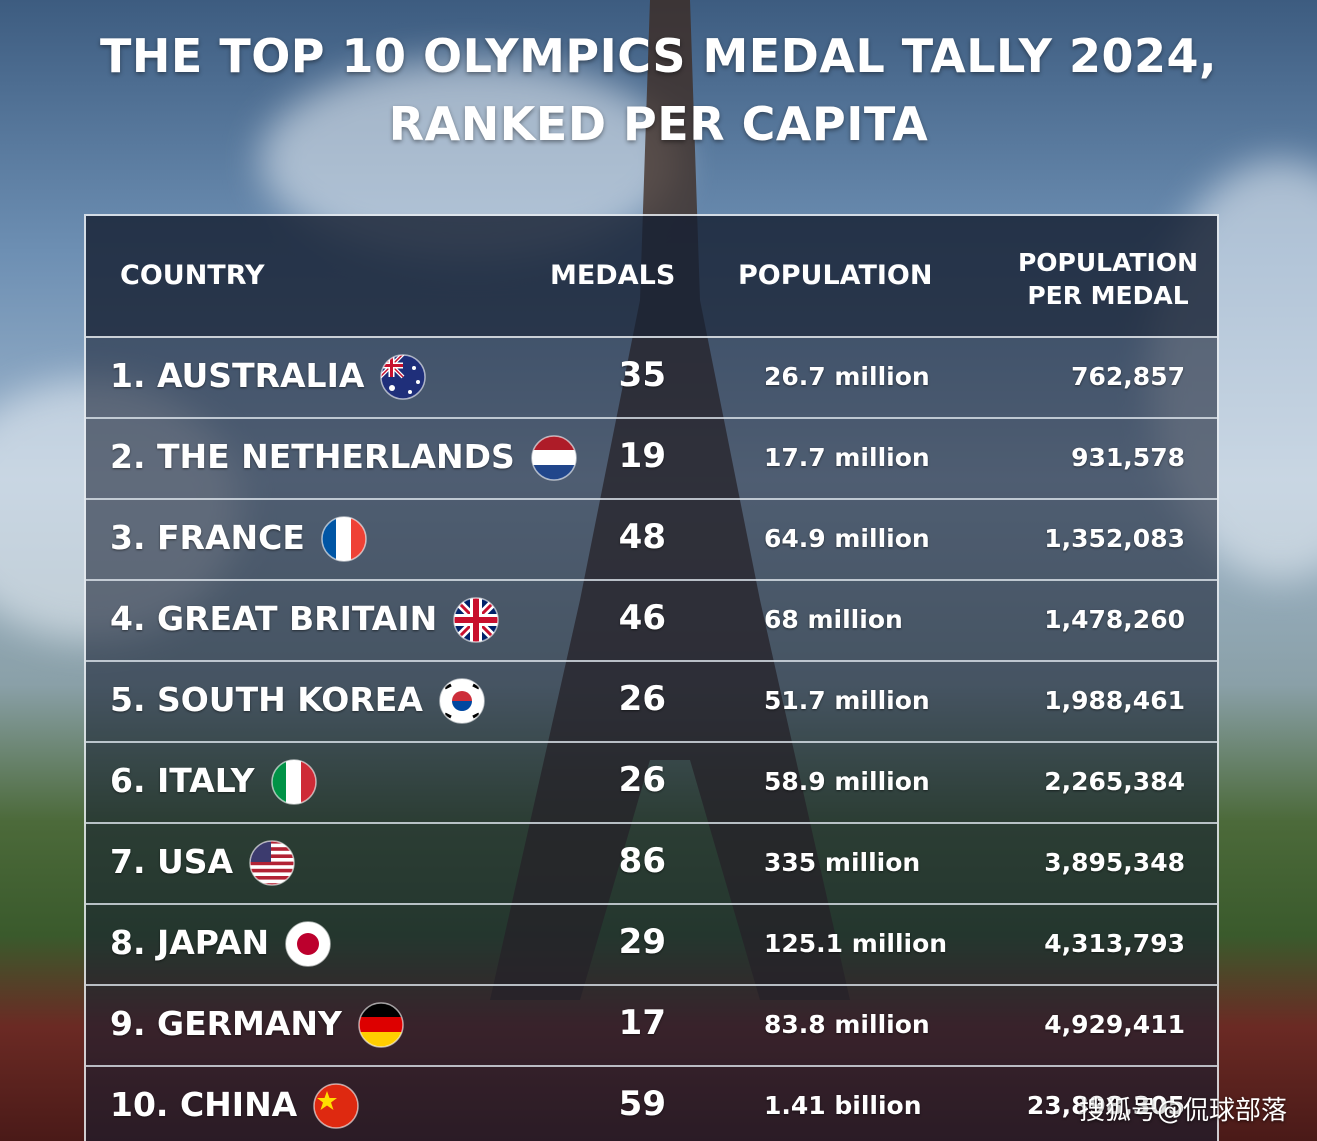 This screenshot has width=1317, height=1141. I want to click on population-per-medal: 1,988,461, so click(1114, 700).